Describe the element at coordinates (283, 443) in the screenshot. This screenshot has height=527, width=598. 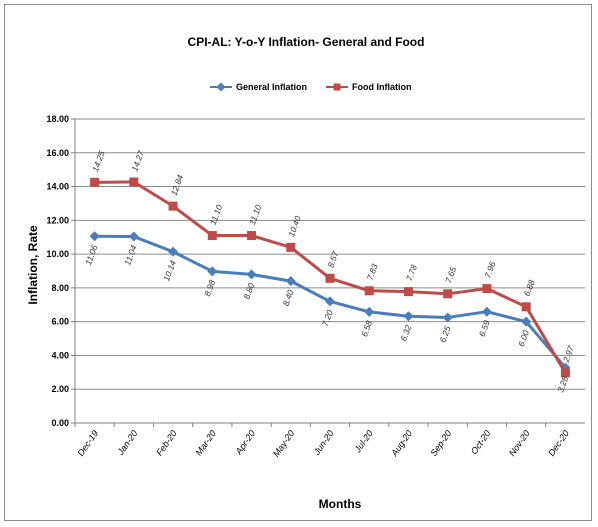
I see `x-tick-label: May-20` at that location.